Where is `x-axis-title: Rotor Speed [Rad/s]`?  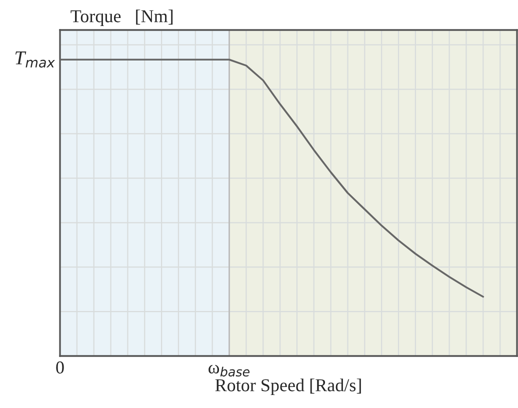
x-axis-title: Rotor Speed [Rad/s] is located at coordinates (288, 386).